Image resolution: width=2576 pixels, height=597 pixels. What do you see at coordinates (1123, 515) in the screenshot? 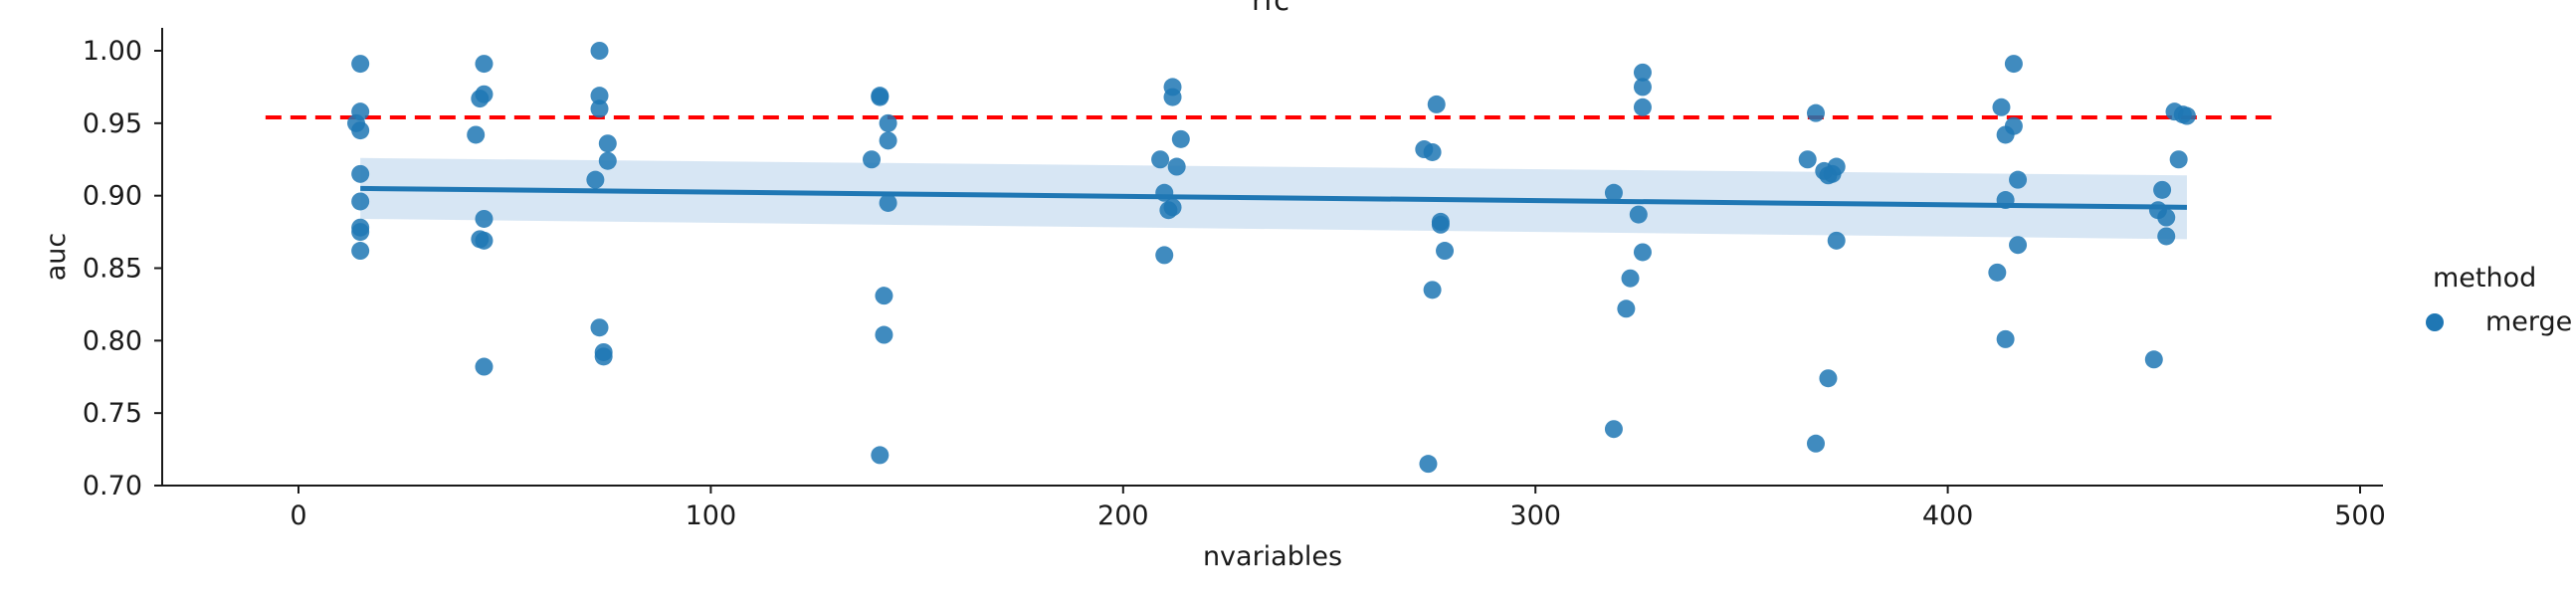
I see `x-tick-label: 200` at bounding box center [1123, 515].